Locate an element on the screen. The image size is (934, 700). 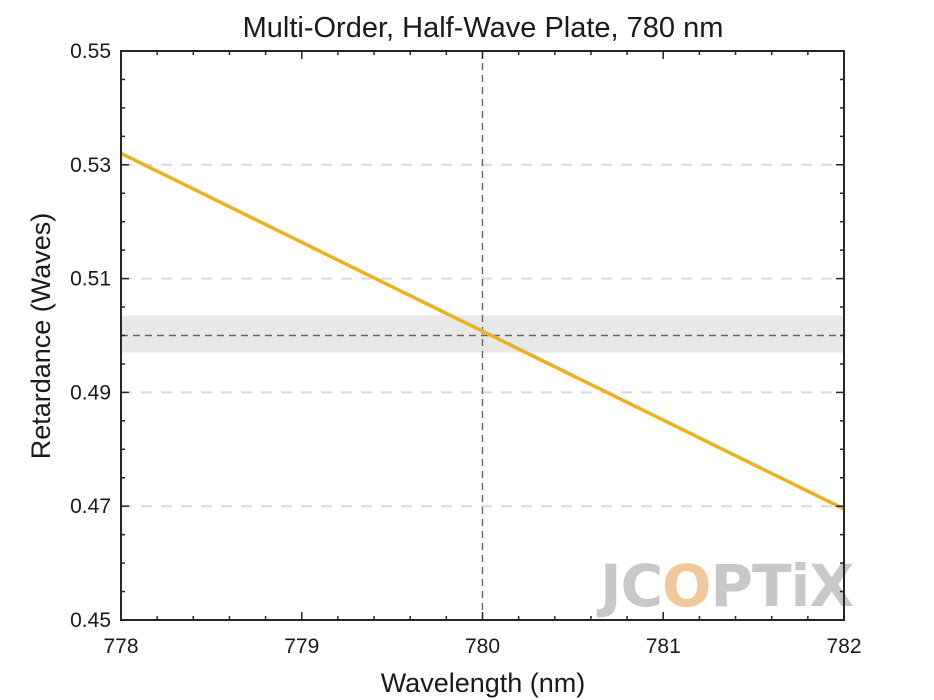
x-tick-label-778: 778 is located at coordinates (120, 646).